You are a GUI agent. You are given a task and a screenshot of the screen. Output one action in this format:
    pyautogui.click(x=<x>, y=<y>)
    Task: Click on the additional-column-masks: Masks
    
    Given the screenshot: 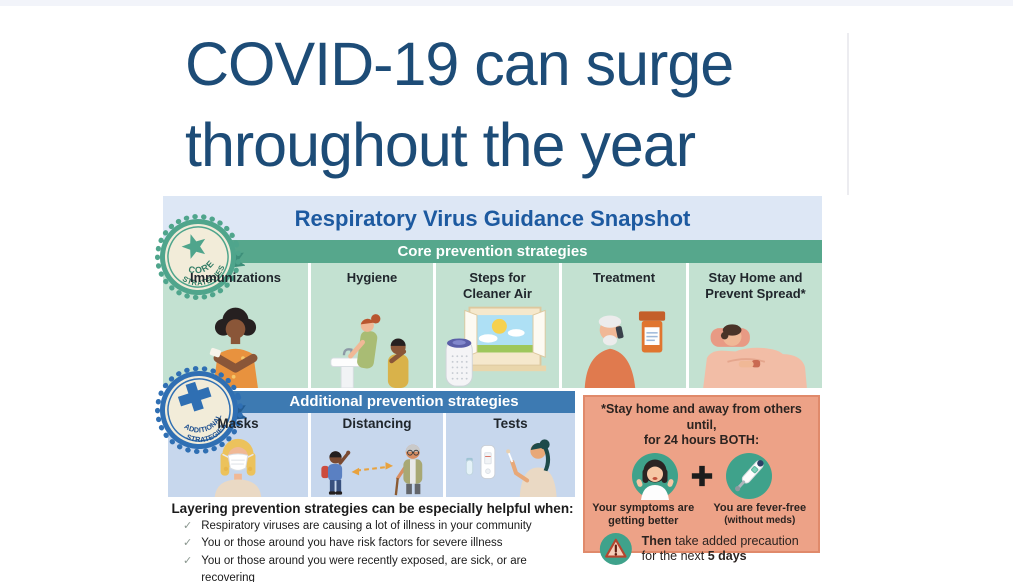 What is the action you would take?
    pyautogui.click(x=238, y=455)
    